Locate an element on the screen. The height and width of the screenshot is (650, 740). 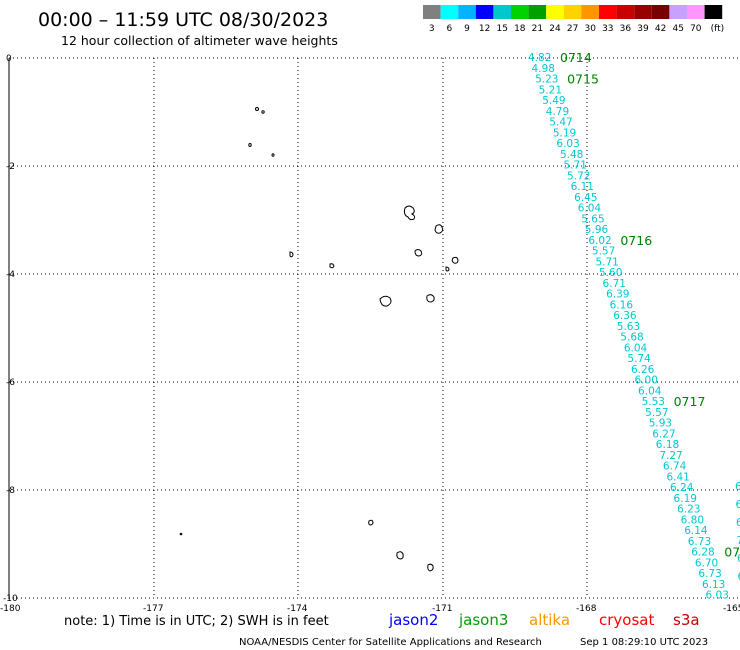
lat-tick-8: -8 is located at coordinates (10, 491).